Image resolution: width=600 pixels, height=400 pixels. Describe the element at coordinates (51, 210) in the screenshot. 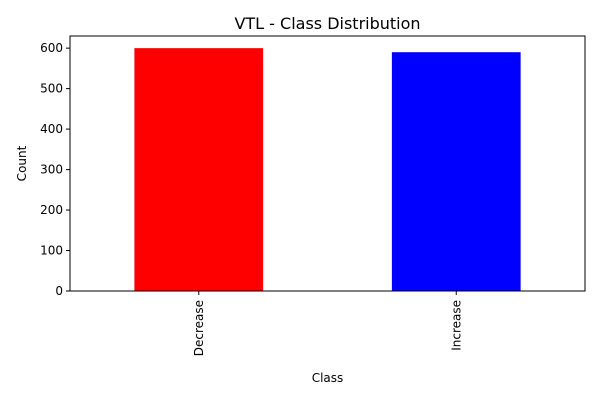

I see `y-tick-label: 200` at that location.